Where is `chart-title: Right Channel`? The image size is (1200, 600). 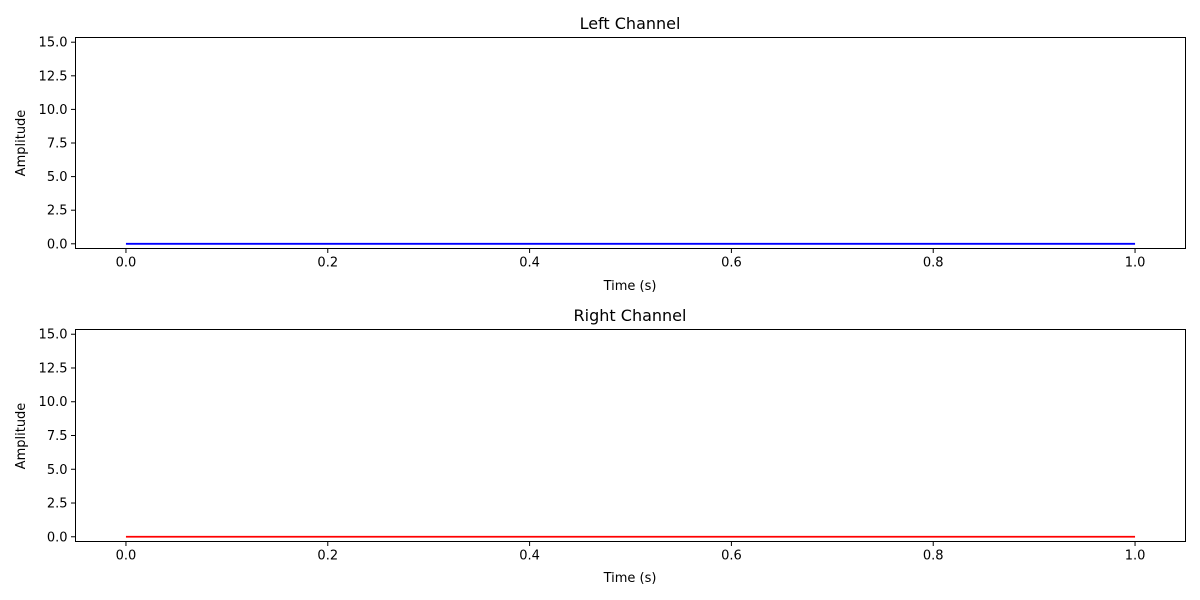
chart-title: Right Channel is located at coordinates (630, 315).